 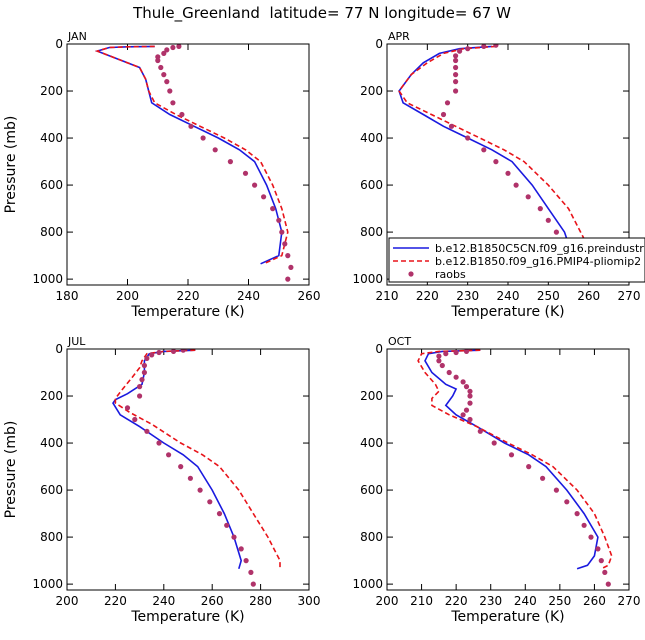 What do you see at coordinates (77, 36) in the screenshot?
I see `panel-label: JAN` at bounding box center [77, 36].